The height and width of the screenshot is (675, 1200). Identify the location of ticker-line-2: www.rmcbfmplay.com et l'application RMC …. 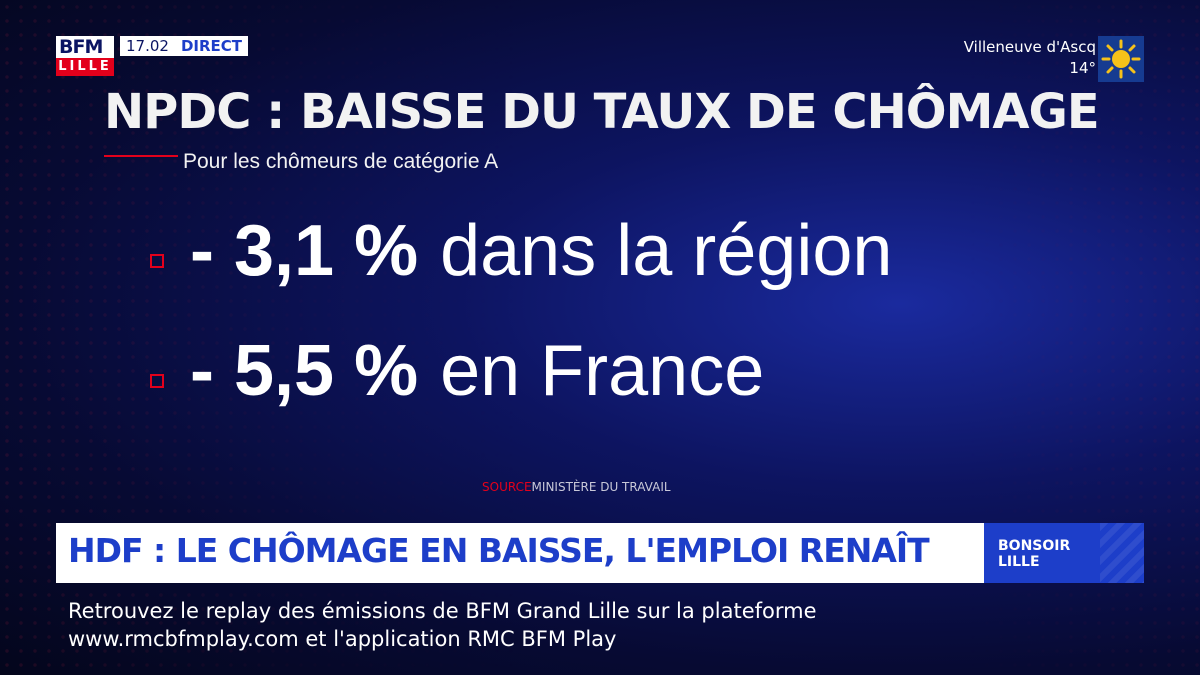
(342, 639).